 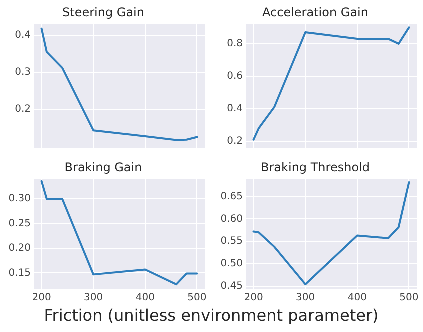 What do you see at coordinates (231, 196) in the screenshot?
I see `y-tick-label: 0.65` at bounding box center [231, 196].